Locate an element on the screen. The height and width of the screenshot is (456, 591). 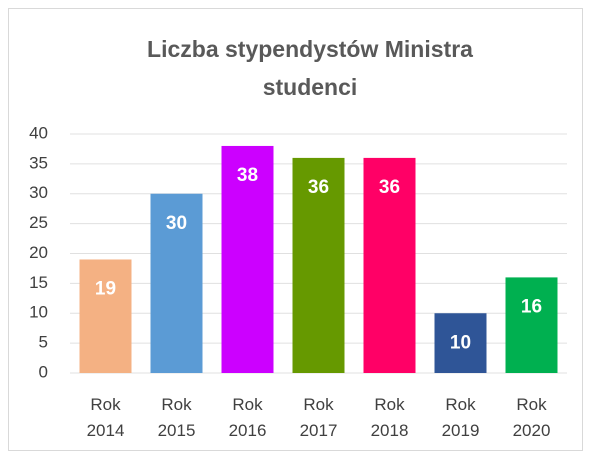
y-tick-label: 20 is located at coordinates (38, 252).